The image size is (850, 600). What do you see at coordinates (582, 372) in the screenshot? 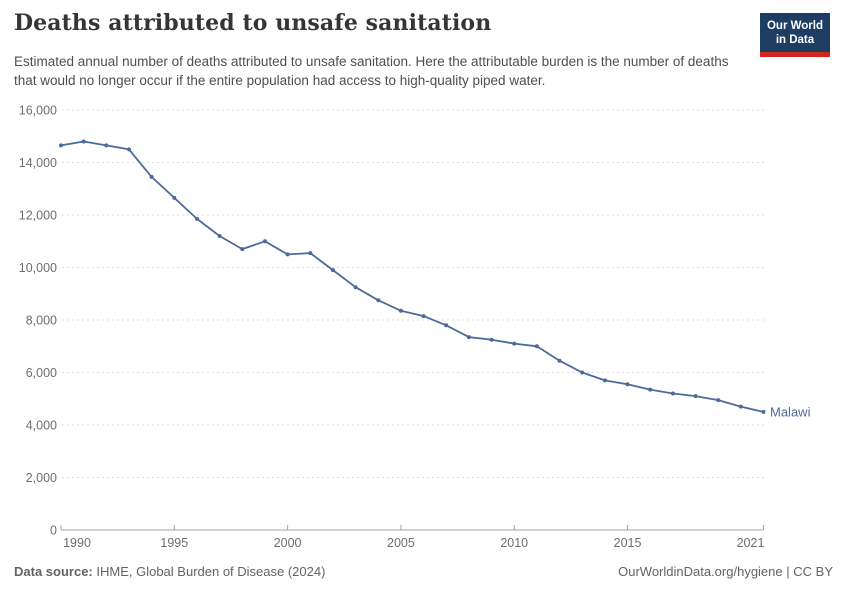
I see `data-point-2013` at bounding box center [582, 372].